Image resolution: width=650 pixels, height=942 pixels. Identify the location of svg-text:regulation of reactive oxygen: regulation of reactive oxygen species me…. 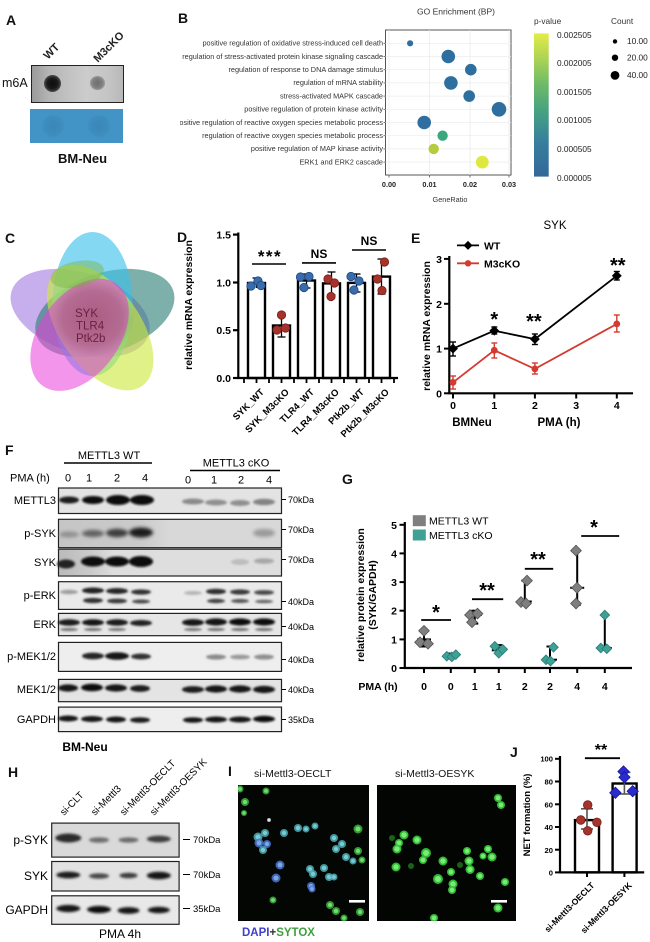
(292, 135).